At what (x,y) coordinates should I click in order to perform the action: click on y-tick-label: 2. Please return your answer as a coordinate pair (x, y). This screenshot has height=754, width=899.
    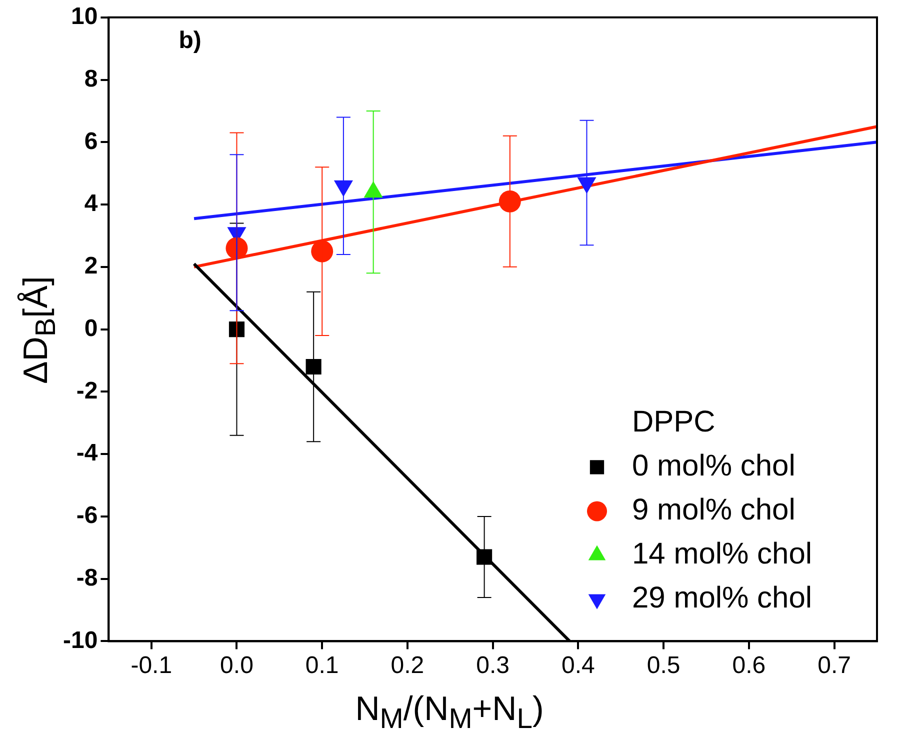
    Looking at the image, I should click on (91, 266).